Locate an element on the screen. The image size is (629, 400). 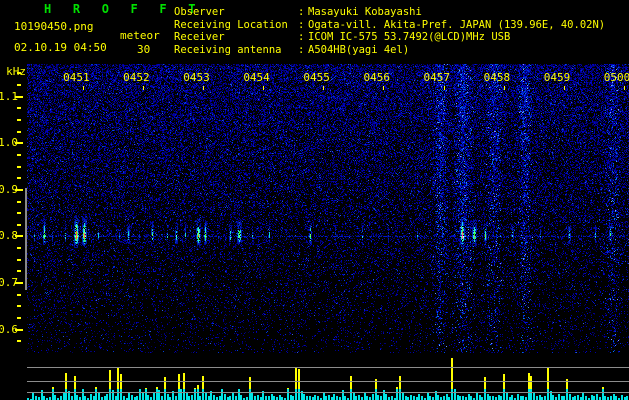
amplitude-strip-chart is located at coordinates (328, 377).